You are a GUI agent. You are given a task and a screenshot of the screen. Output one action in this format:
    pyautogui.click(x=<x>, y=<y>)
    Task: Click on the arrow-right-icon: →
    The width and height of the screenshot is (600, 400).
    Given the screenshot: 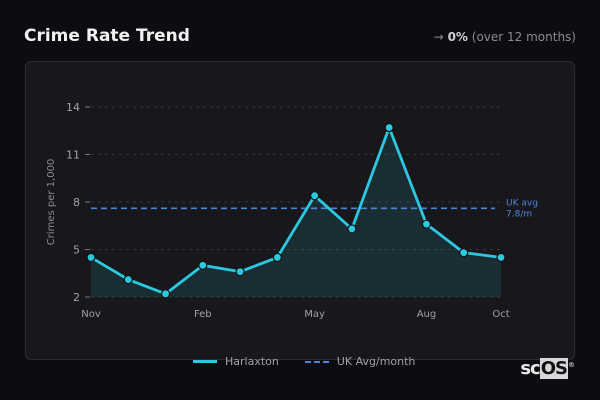 What is the action you would take?
    pyautogui.click(x=438, y=37)
    